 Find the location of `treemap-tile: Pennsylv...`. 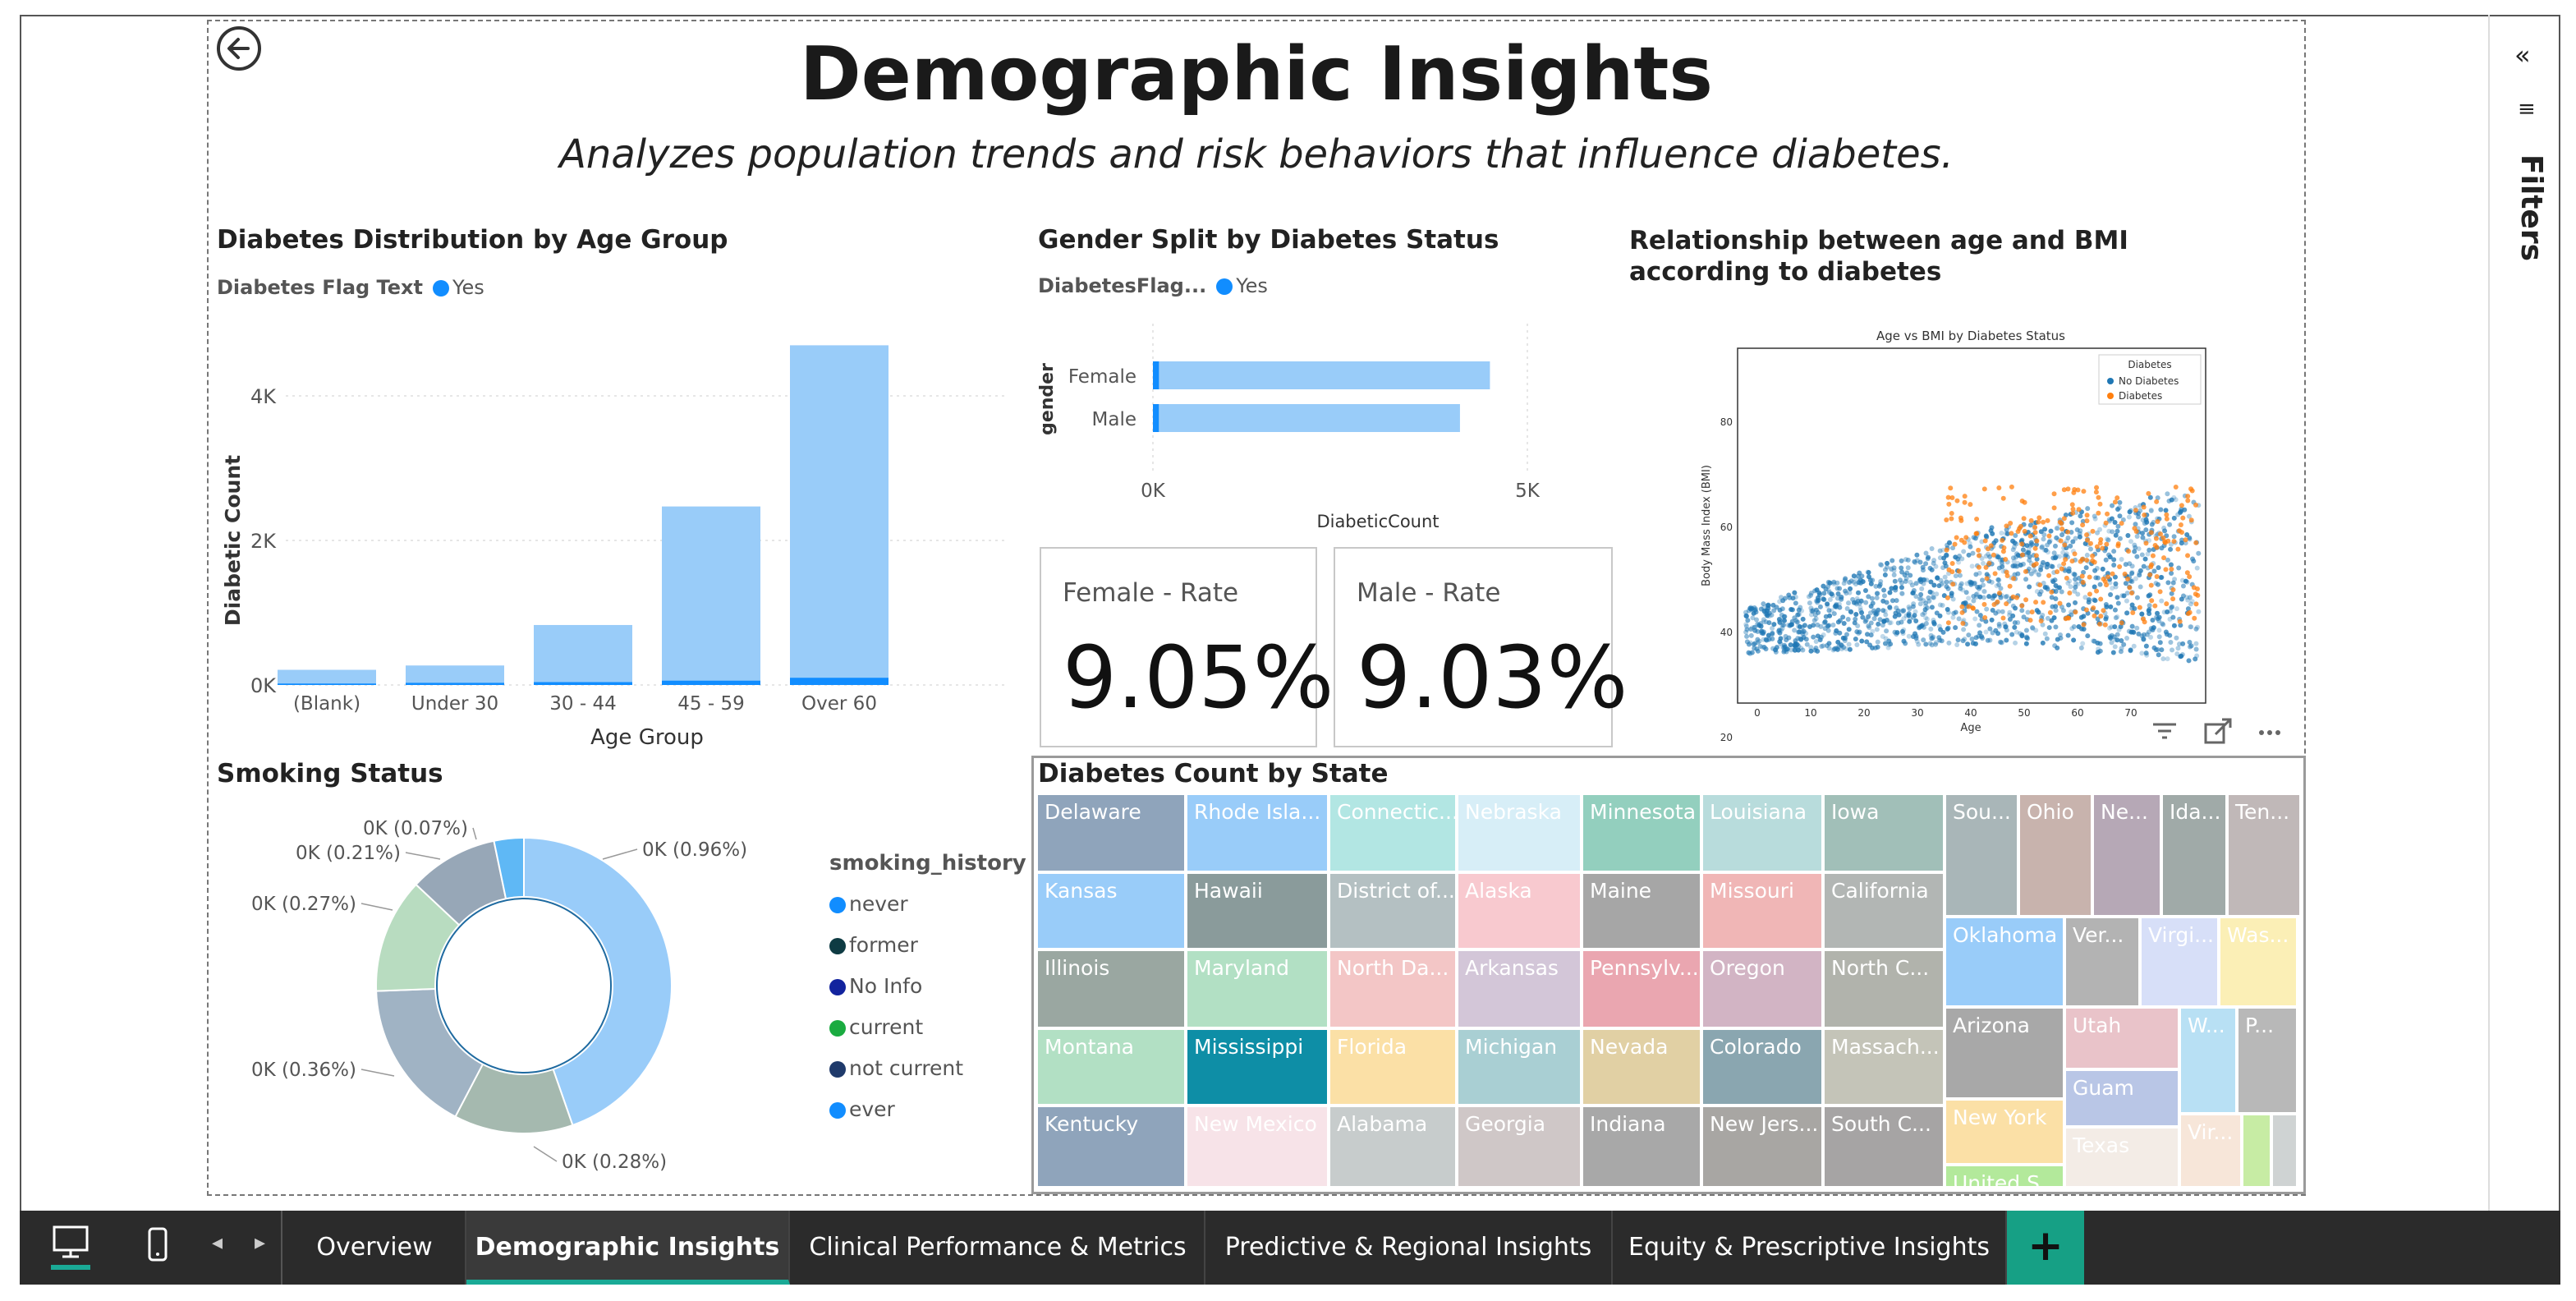

treemap-tile: Pennsylv... is located at coordinates (1641, 988).